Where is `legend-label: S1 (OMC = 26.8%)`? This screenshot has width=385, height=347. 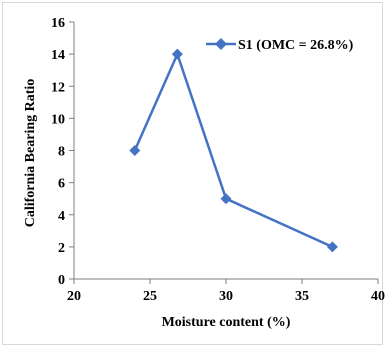
legend-label: S1 (OMC = 26.8%) is located at coordinates (296, 45).